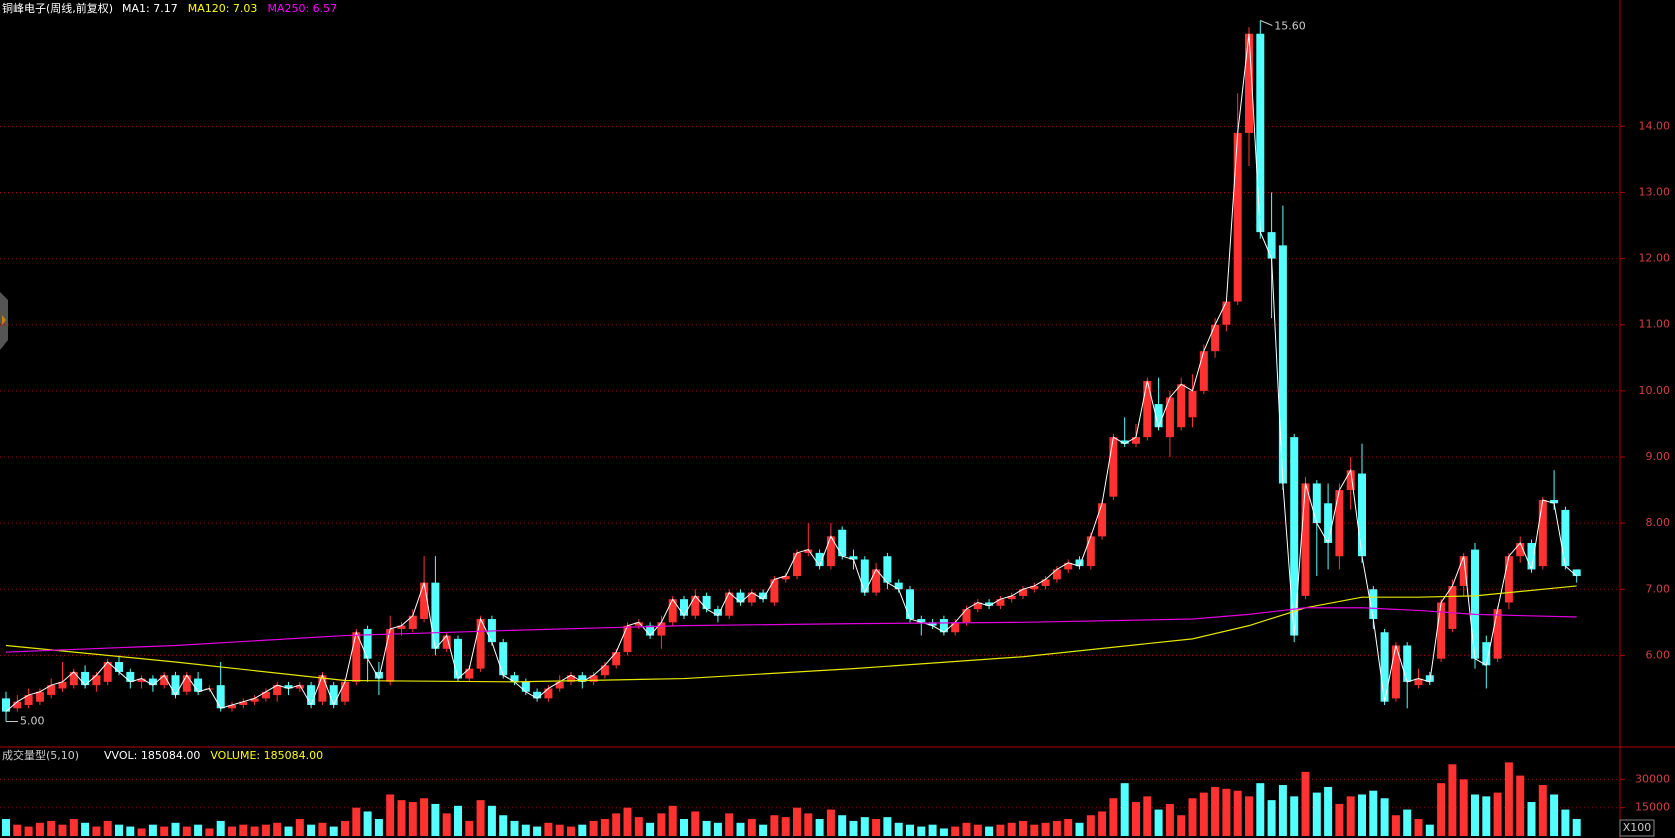  What do you see at coordinates (150, 8) in the screenshot?
I see `legend-entry: MA1: 7.17` at bounding box center [150, 8].